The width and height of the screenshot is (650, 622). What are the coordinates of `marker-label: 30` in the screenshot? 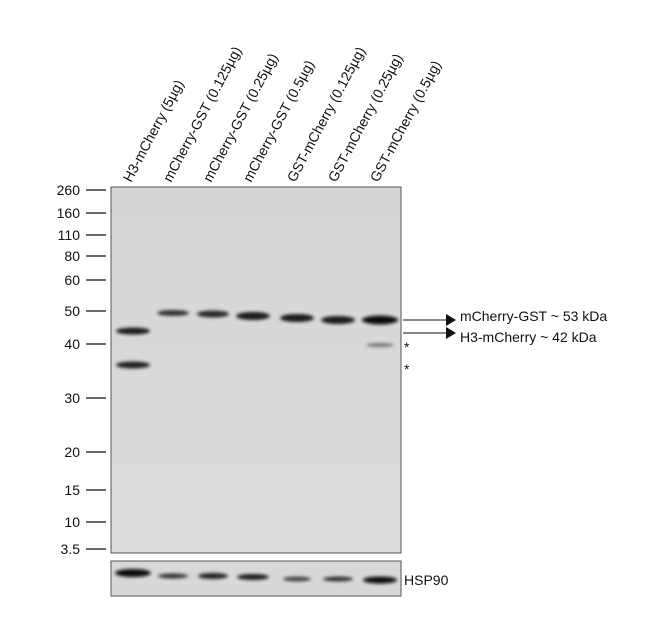 It's located at (72, 398).